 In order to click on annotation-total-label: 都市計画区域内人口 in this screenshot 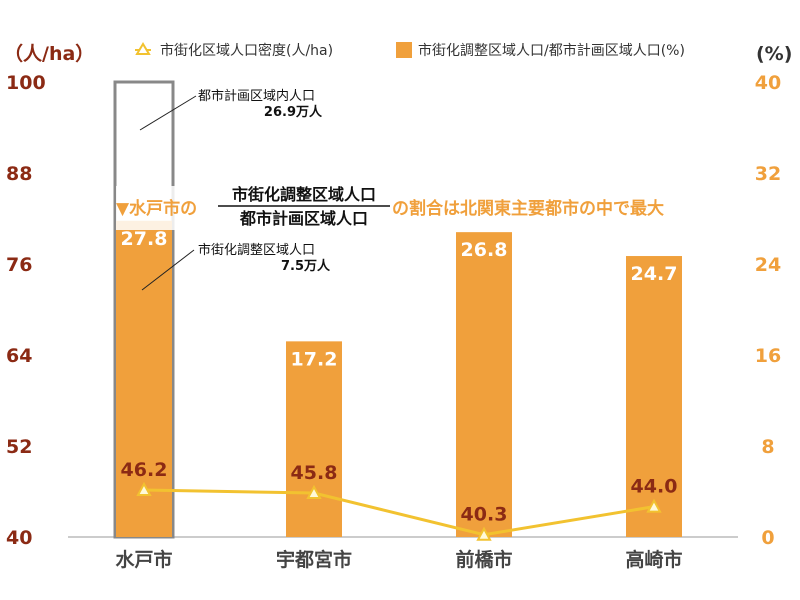, I will do `click(256, 96)`.